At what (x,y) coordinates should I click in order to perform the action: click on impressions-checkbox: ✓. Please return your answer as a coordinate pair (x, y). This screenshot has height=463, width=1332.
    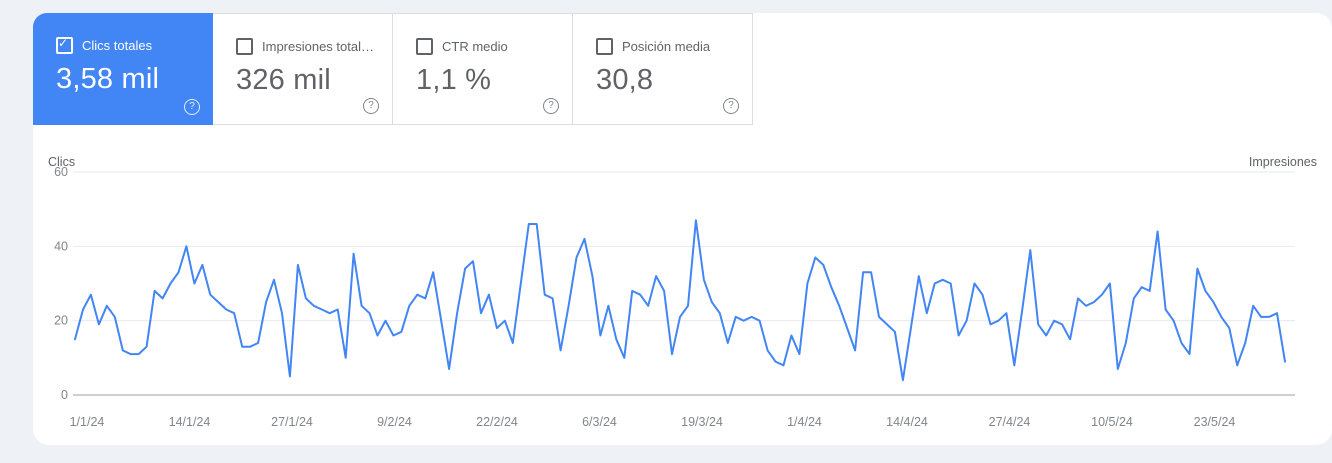
    Looking at the image, I should click on (244, 46).